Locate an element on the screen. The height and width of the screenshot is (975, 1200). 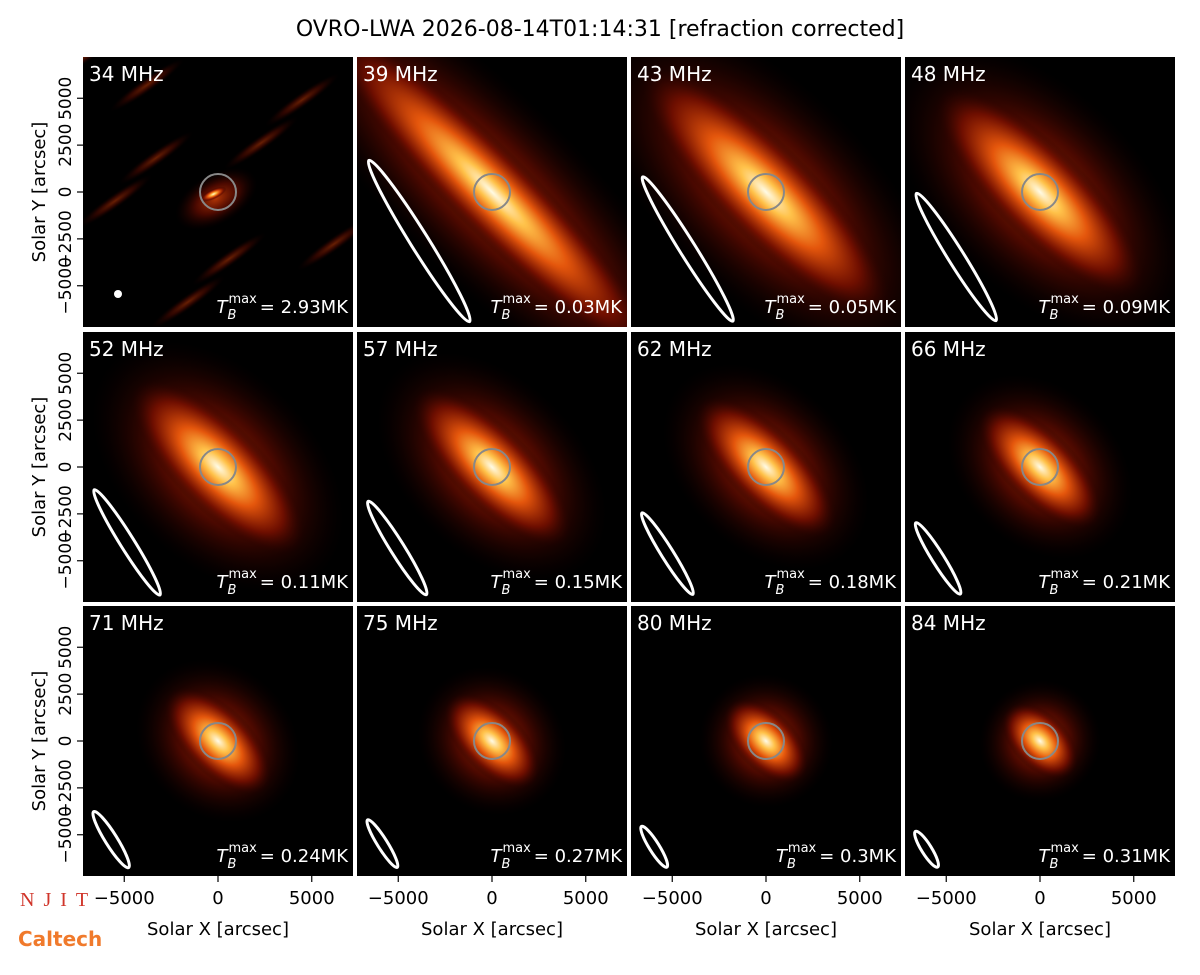
tmax-label: TBmax = 0.18MK is located at coordinates (831, 582).